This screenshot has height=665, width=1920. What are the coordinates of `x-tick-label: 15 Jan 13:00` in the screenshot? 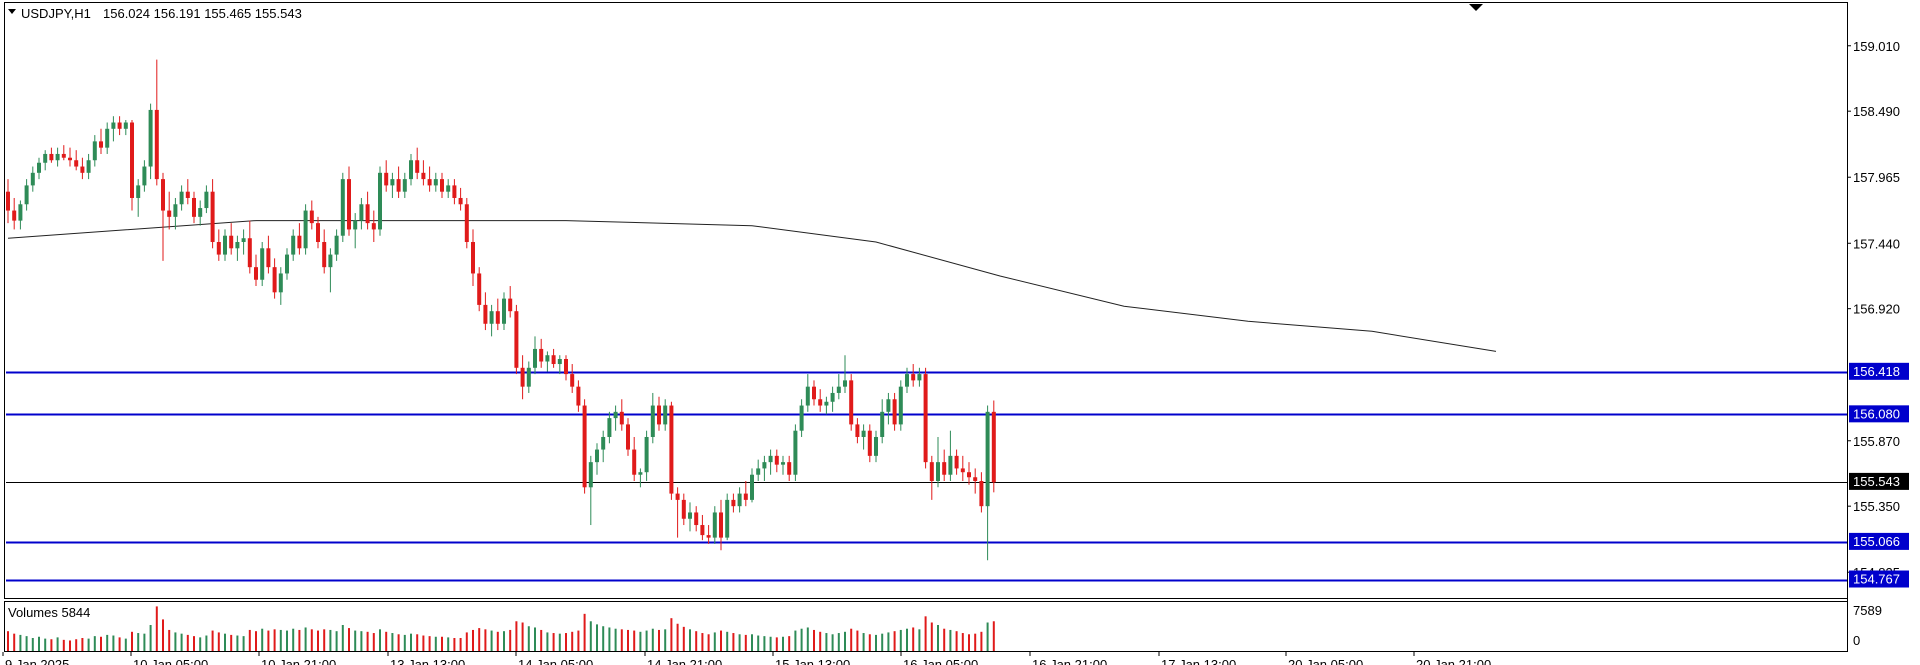 It's located at (812, 661).